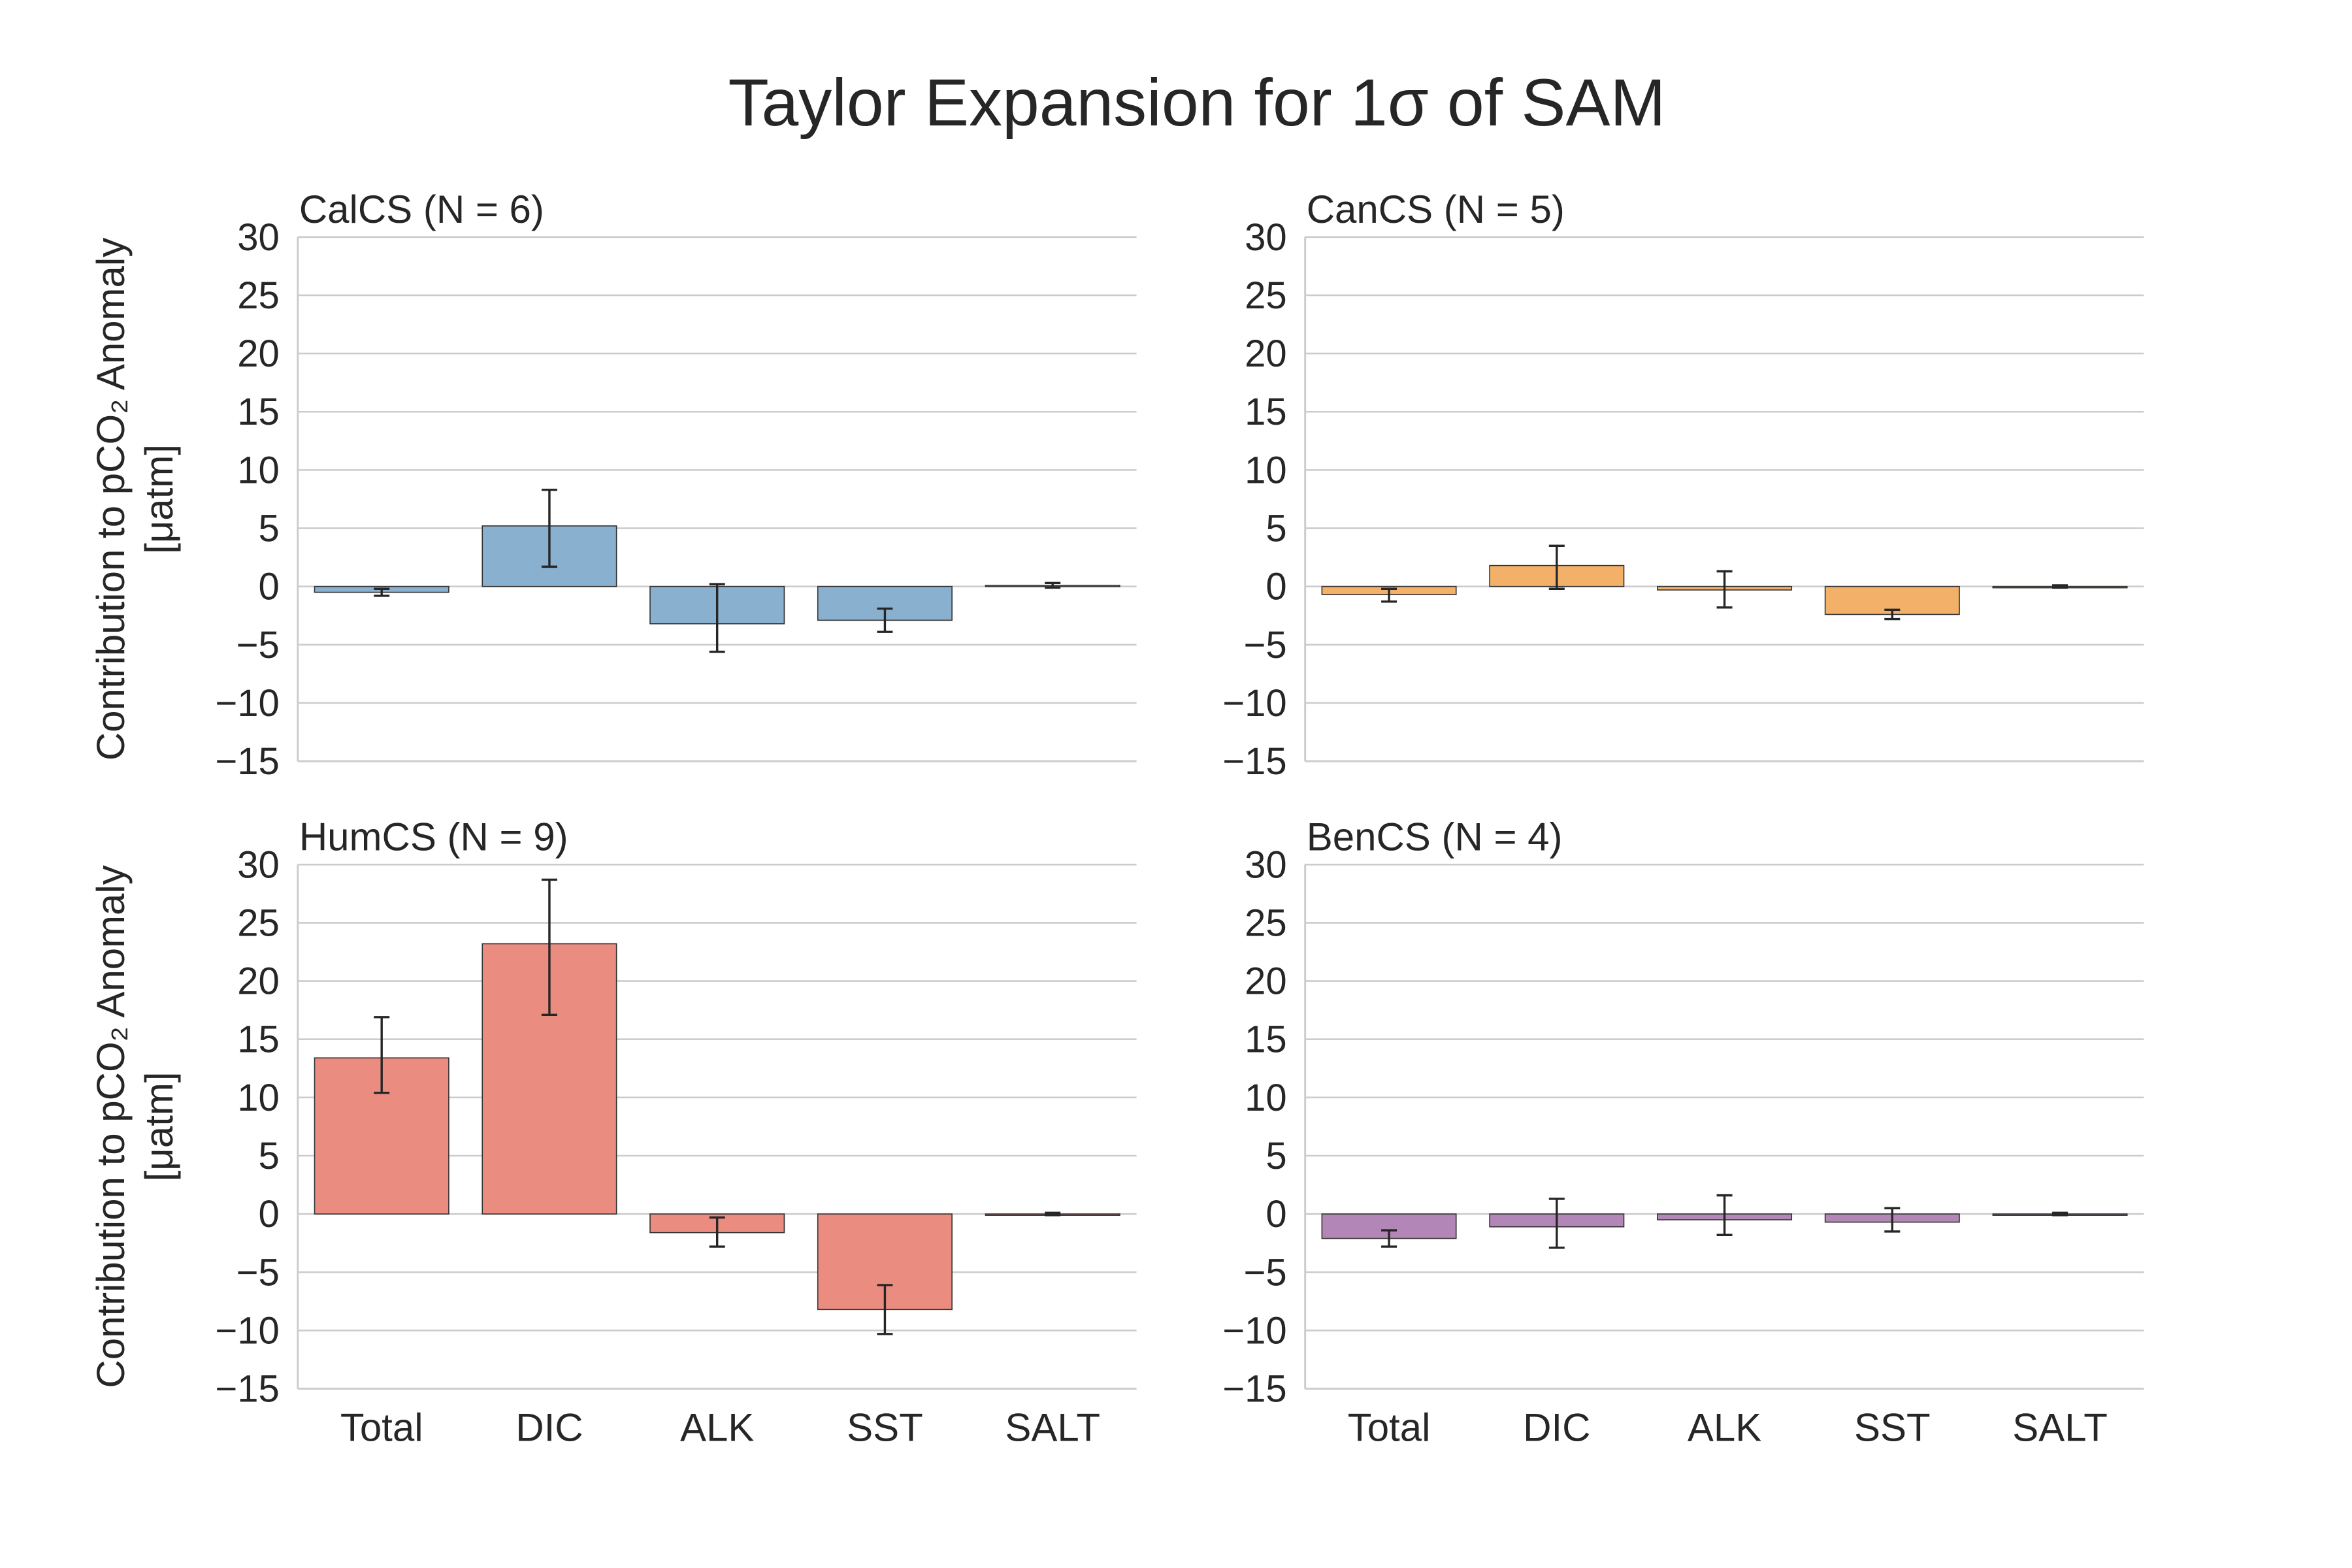  What do you see at coordinates (1683, 485) in the screenshot?
I see `panel-2: 30 25 20 15 10 5 0 −5 −10 −15 CanCS (N = 5)` at bounding box center [1683, 485].